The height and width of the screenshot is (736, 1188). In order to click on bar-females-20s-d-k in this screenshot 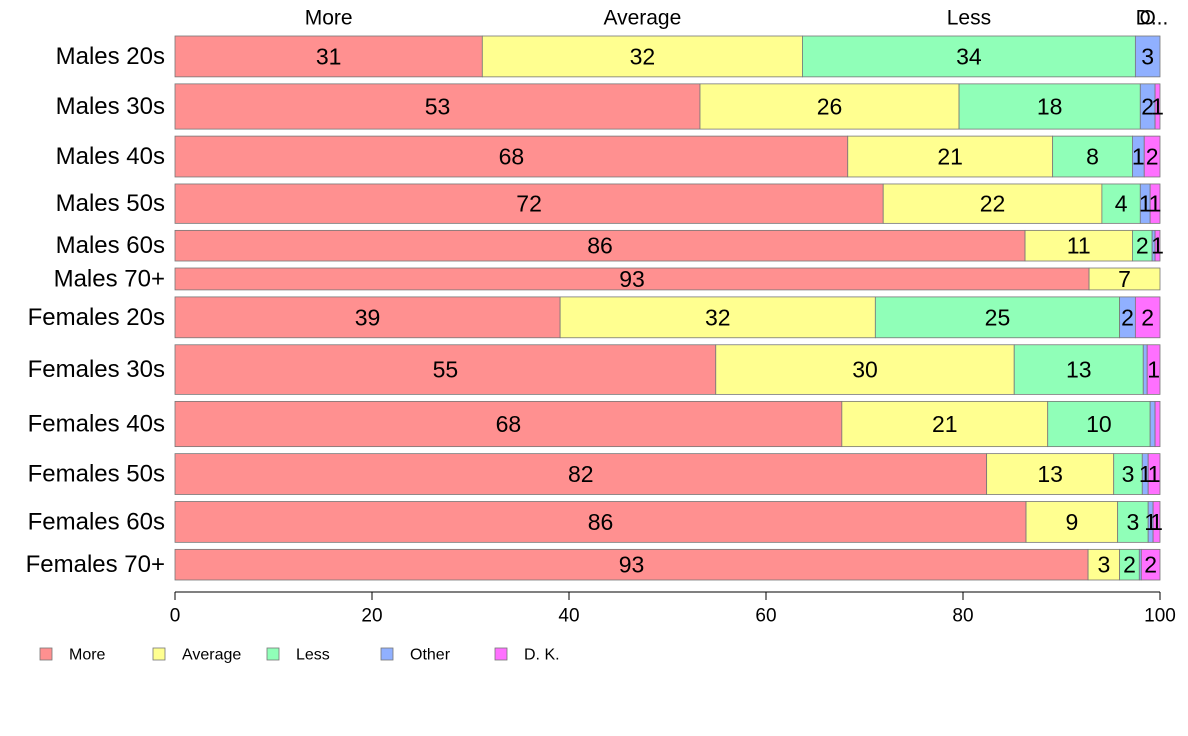, I will do `click(1147, 317)`.